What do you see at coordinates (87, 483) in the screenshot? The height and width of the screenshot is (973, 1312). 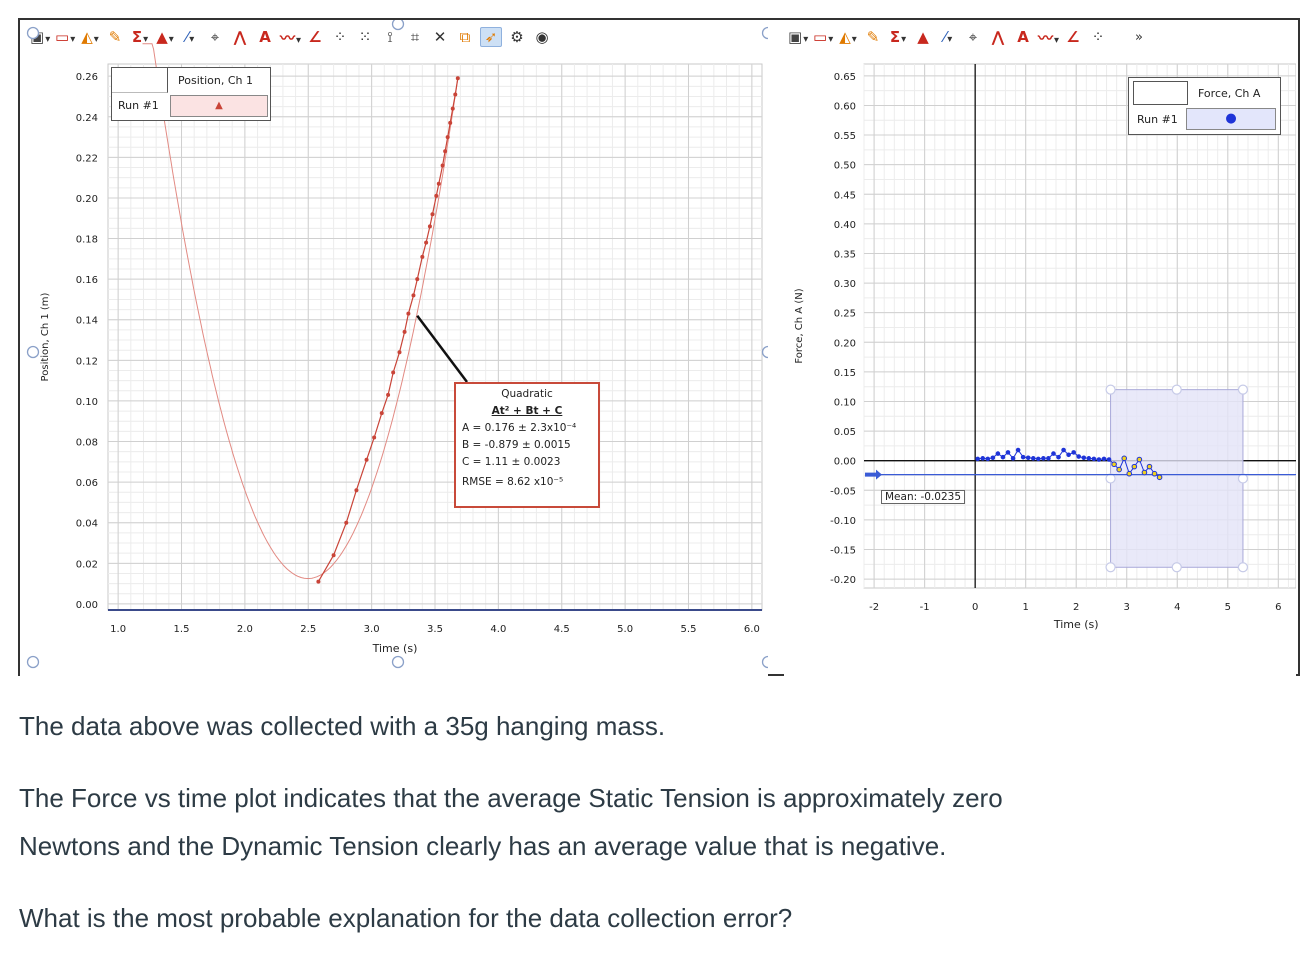 I see `y-tick-label: 0.06` at bounding box center [87, 483].